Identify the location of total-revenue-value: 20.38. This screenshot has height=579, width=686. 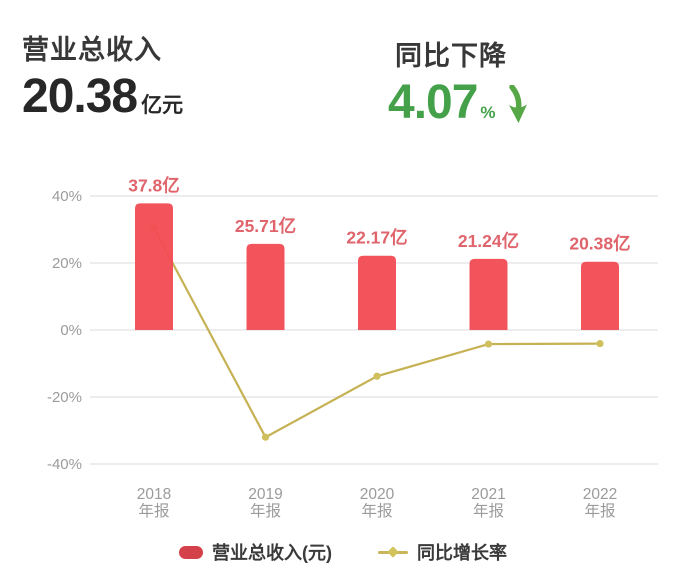
(80, 96).